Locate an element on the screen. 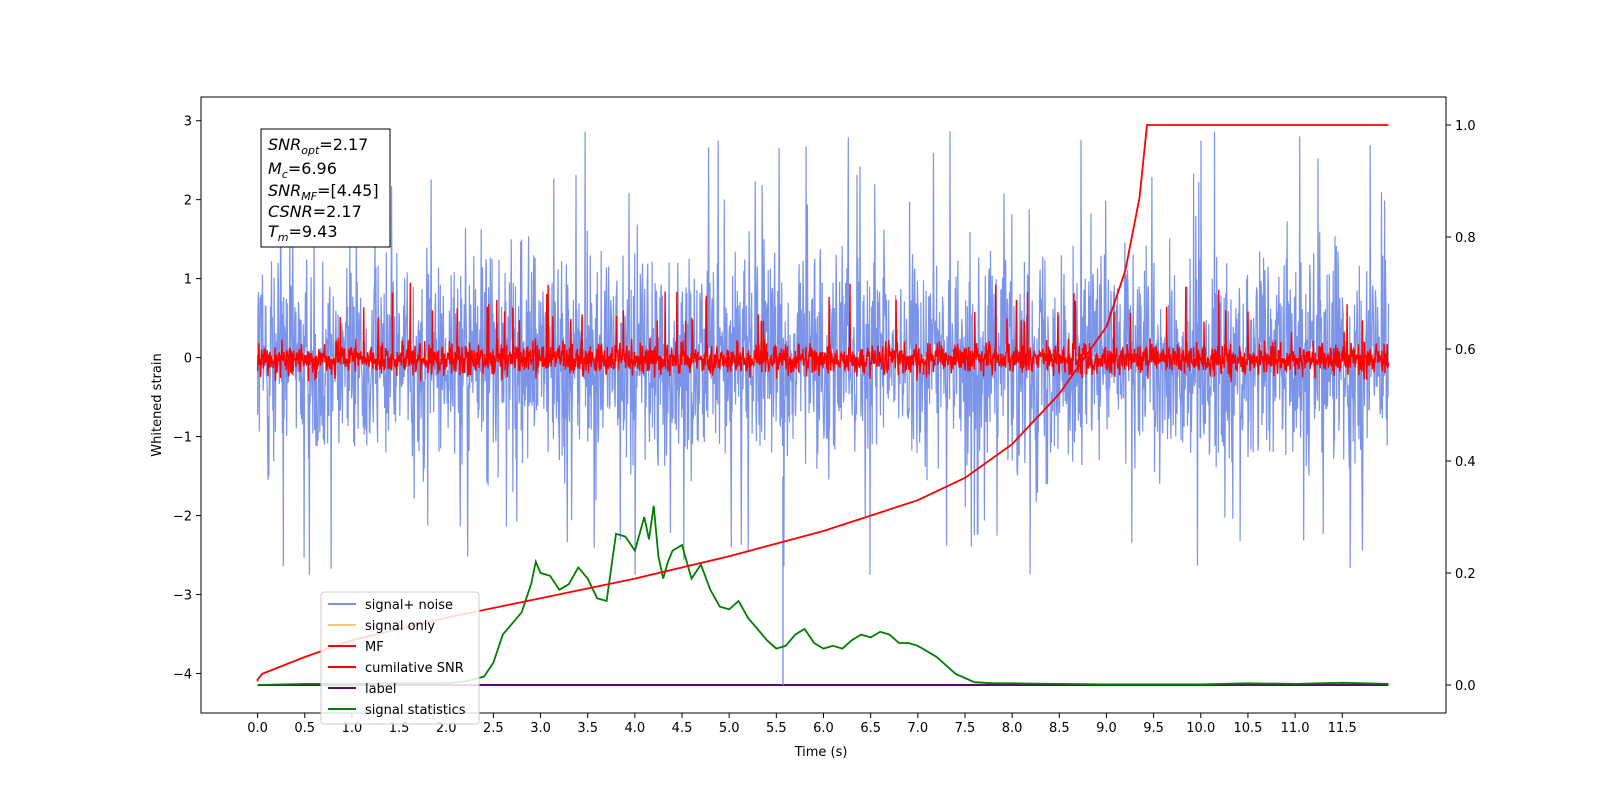 This screenshot has width=1600, height=800. y2-tick-label: 1.0 is located at coordinates (1465, 126).